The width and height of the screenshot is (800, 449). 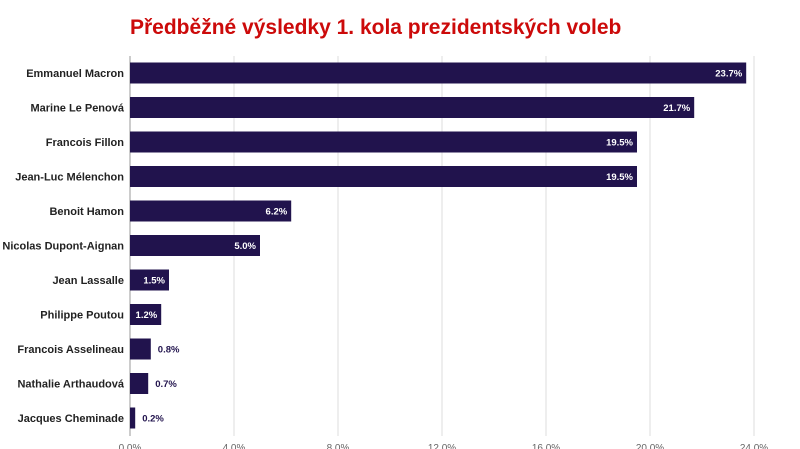 What do you see at coordinates (85, 143) in the screenshot?
I see `category-label: Francois Fillon` at bounding box center [85, 143].